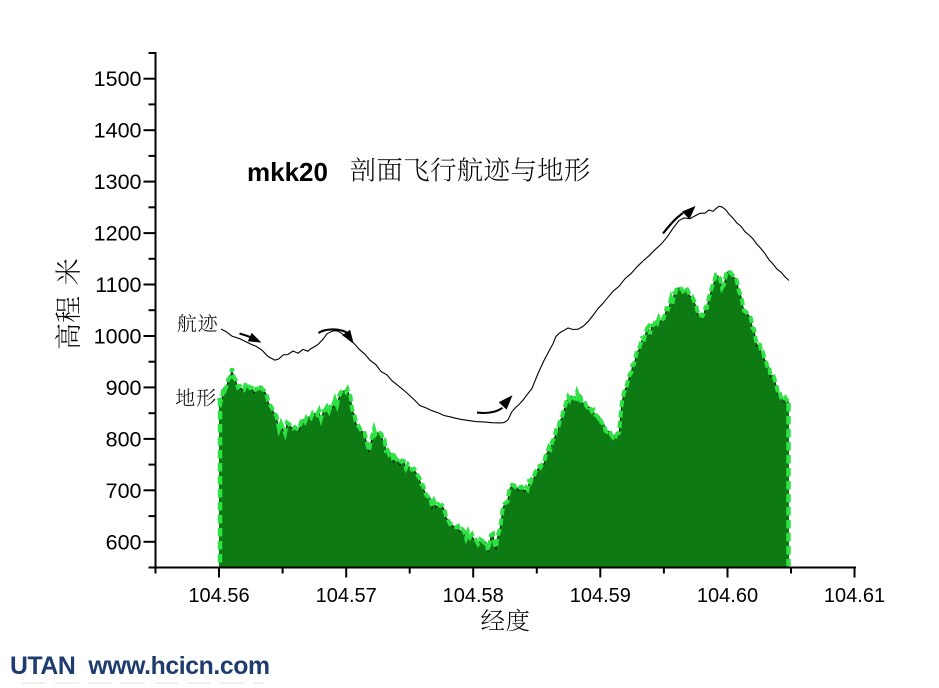  What do you see at coordinates (473, 596) in the screenshot?
I see `svg-text: 104.58` at bounding box center [473, 596].